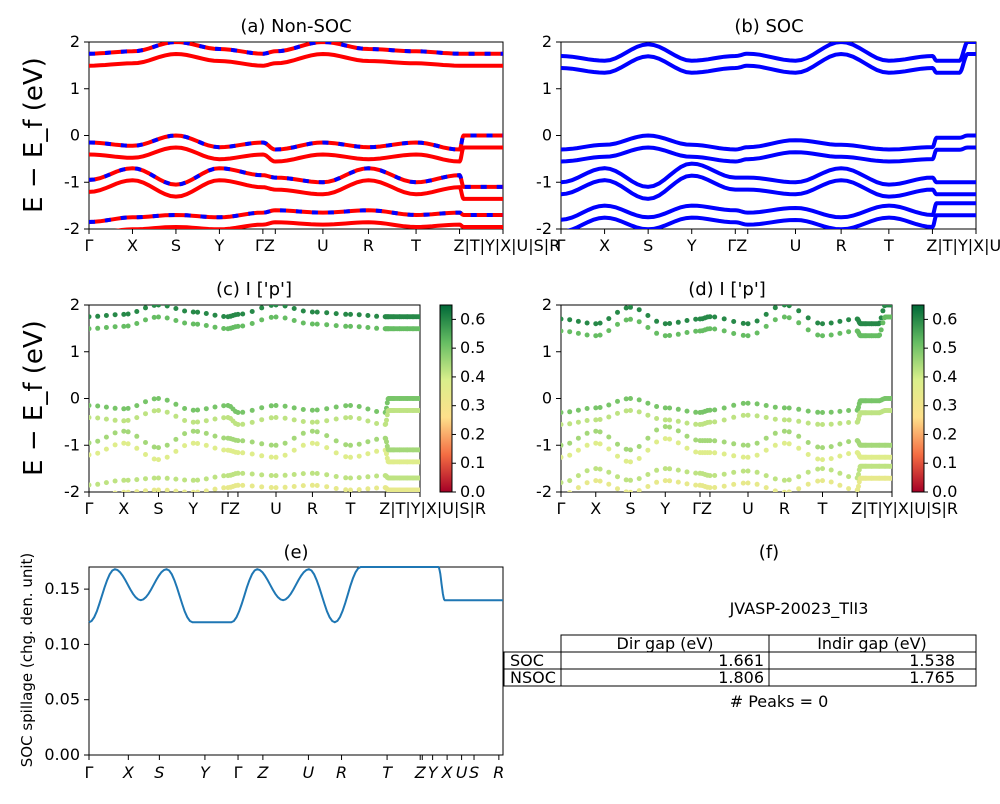 This screenshot has height=804, width=1000. What do you see at coordinates (944, 347) in the screenshot?
I see `colorbar-tick-label: 0.5` at bounding box center [944, 347].